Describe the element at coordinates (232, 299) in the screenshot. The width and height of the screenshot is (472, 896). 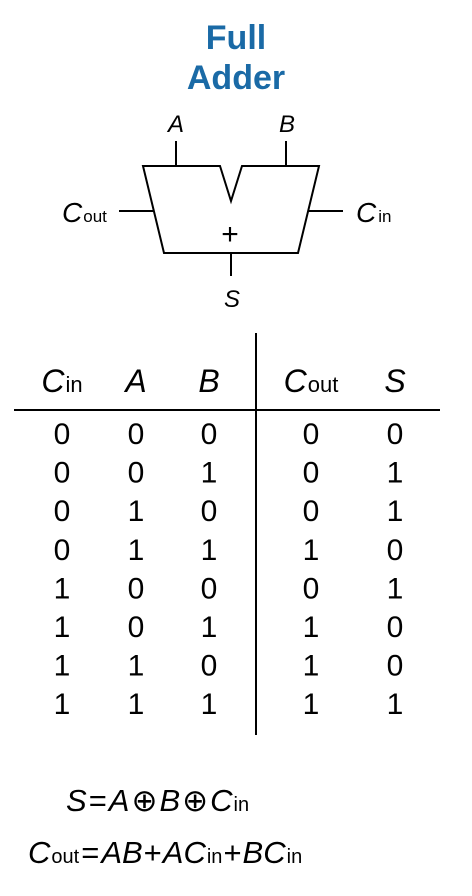
I see `sum-label: S` at that location.